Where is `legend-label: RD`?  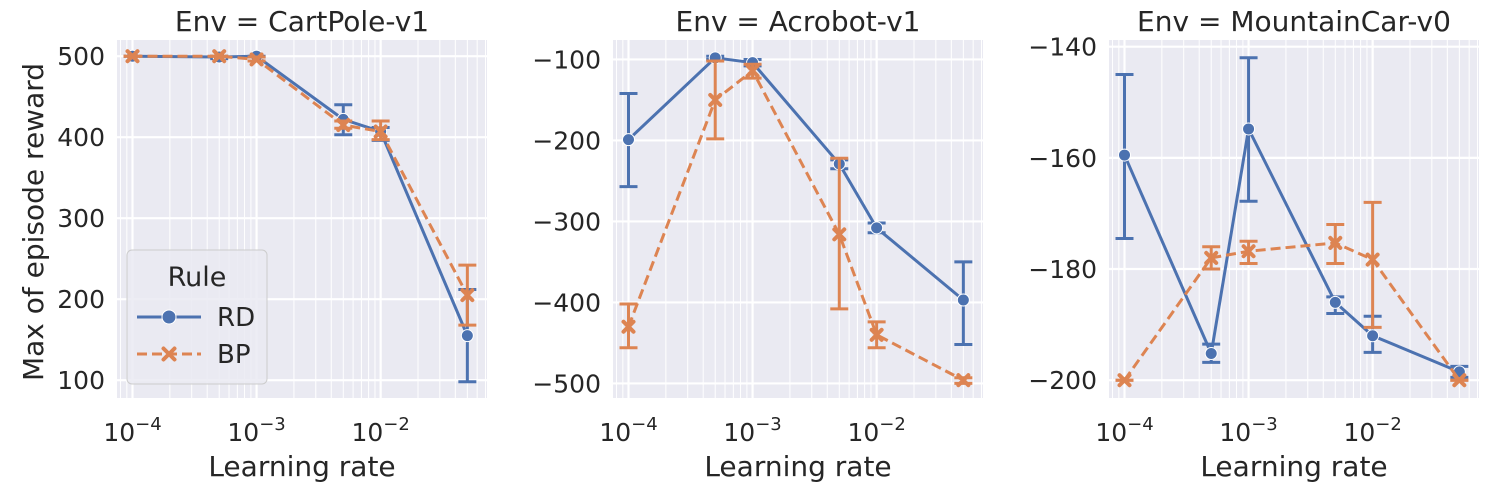
legend-label: RD is located at coordinates (236, 318).